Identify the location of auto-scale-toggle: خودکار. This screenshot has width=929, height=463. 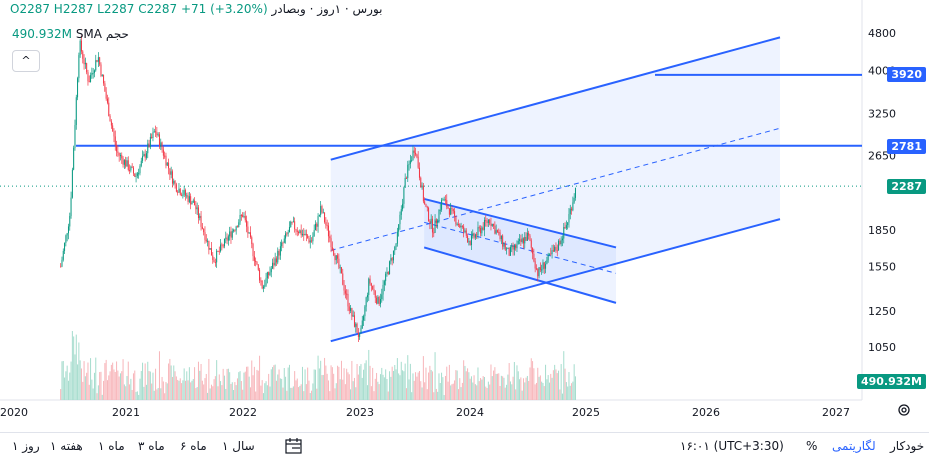
(907, 446).